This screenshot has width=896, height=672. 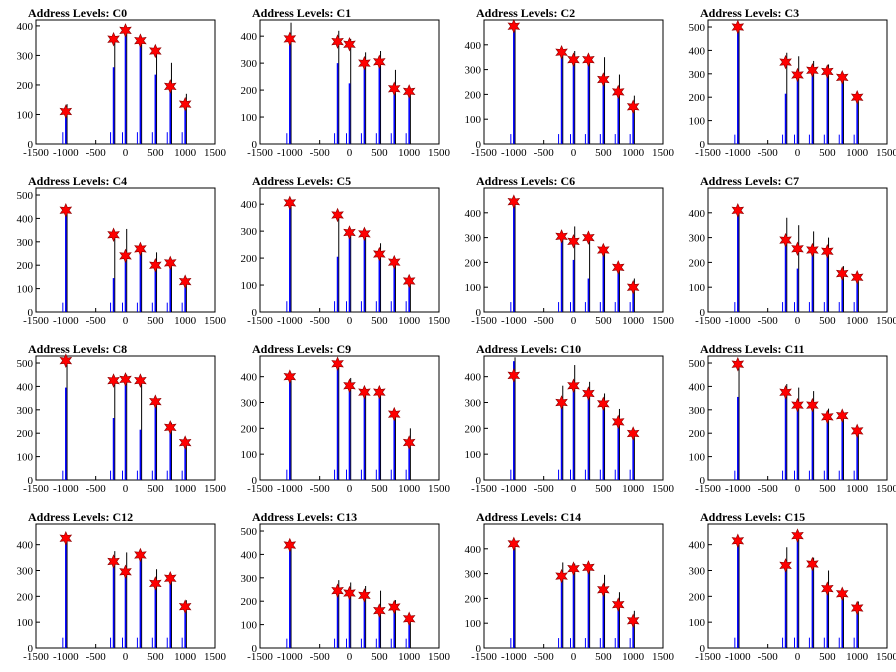 What do you see at coordinates (526, 13) in the screenshot?
I see `chart-title: Address Levels: C2` at bounding box center [526, 13].